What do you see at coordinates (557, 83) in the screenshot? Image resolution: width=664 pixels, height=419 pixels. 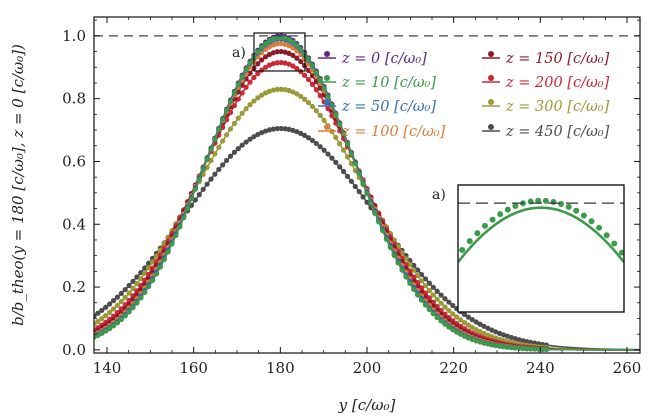 I see `legend-label: z = 200 [c/ω₀]` at bounding box center [557, 83].